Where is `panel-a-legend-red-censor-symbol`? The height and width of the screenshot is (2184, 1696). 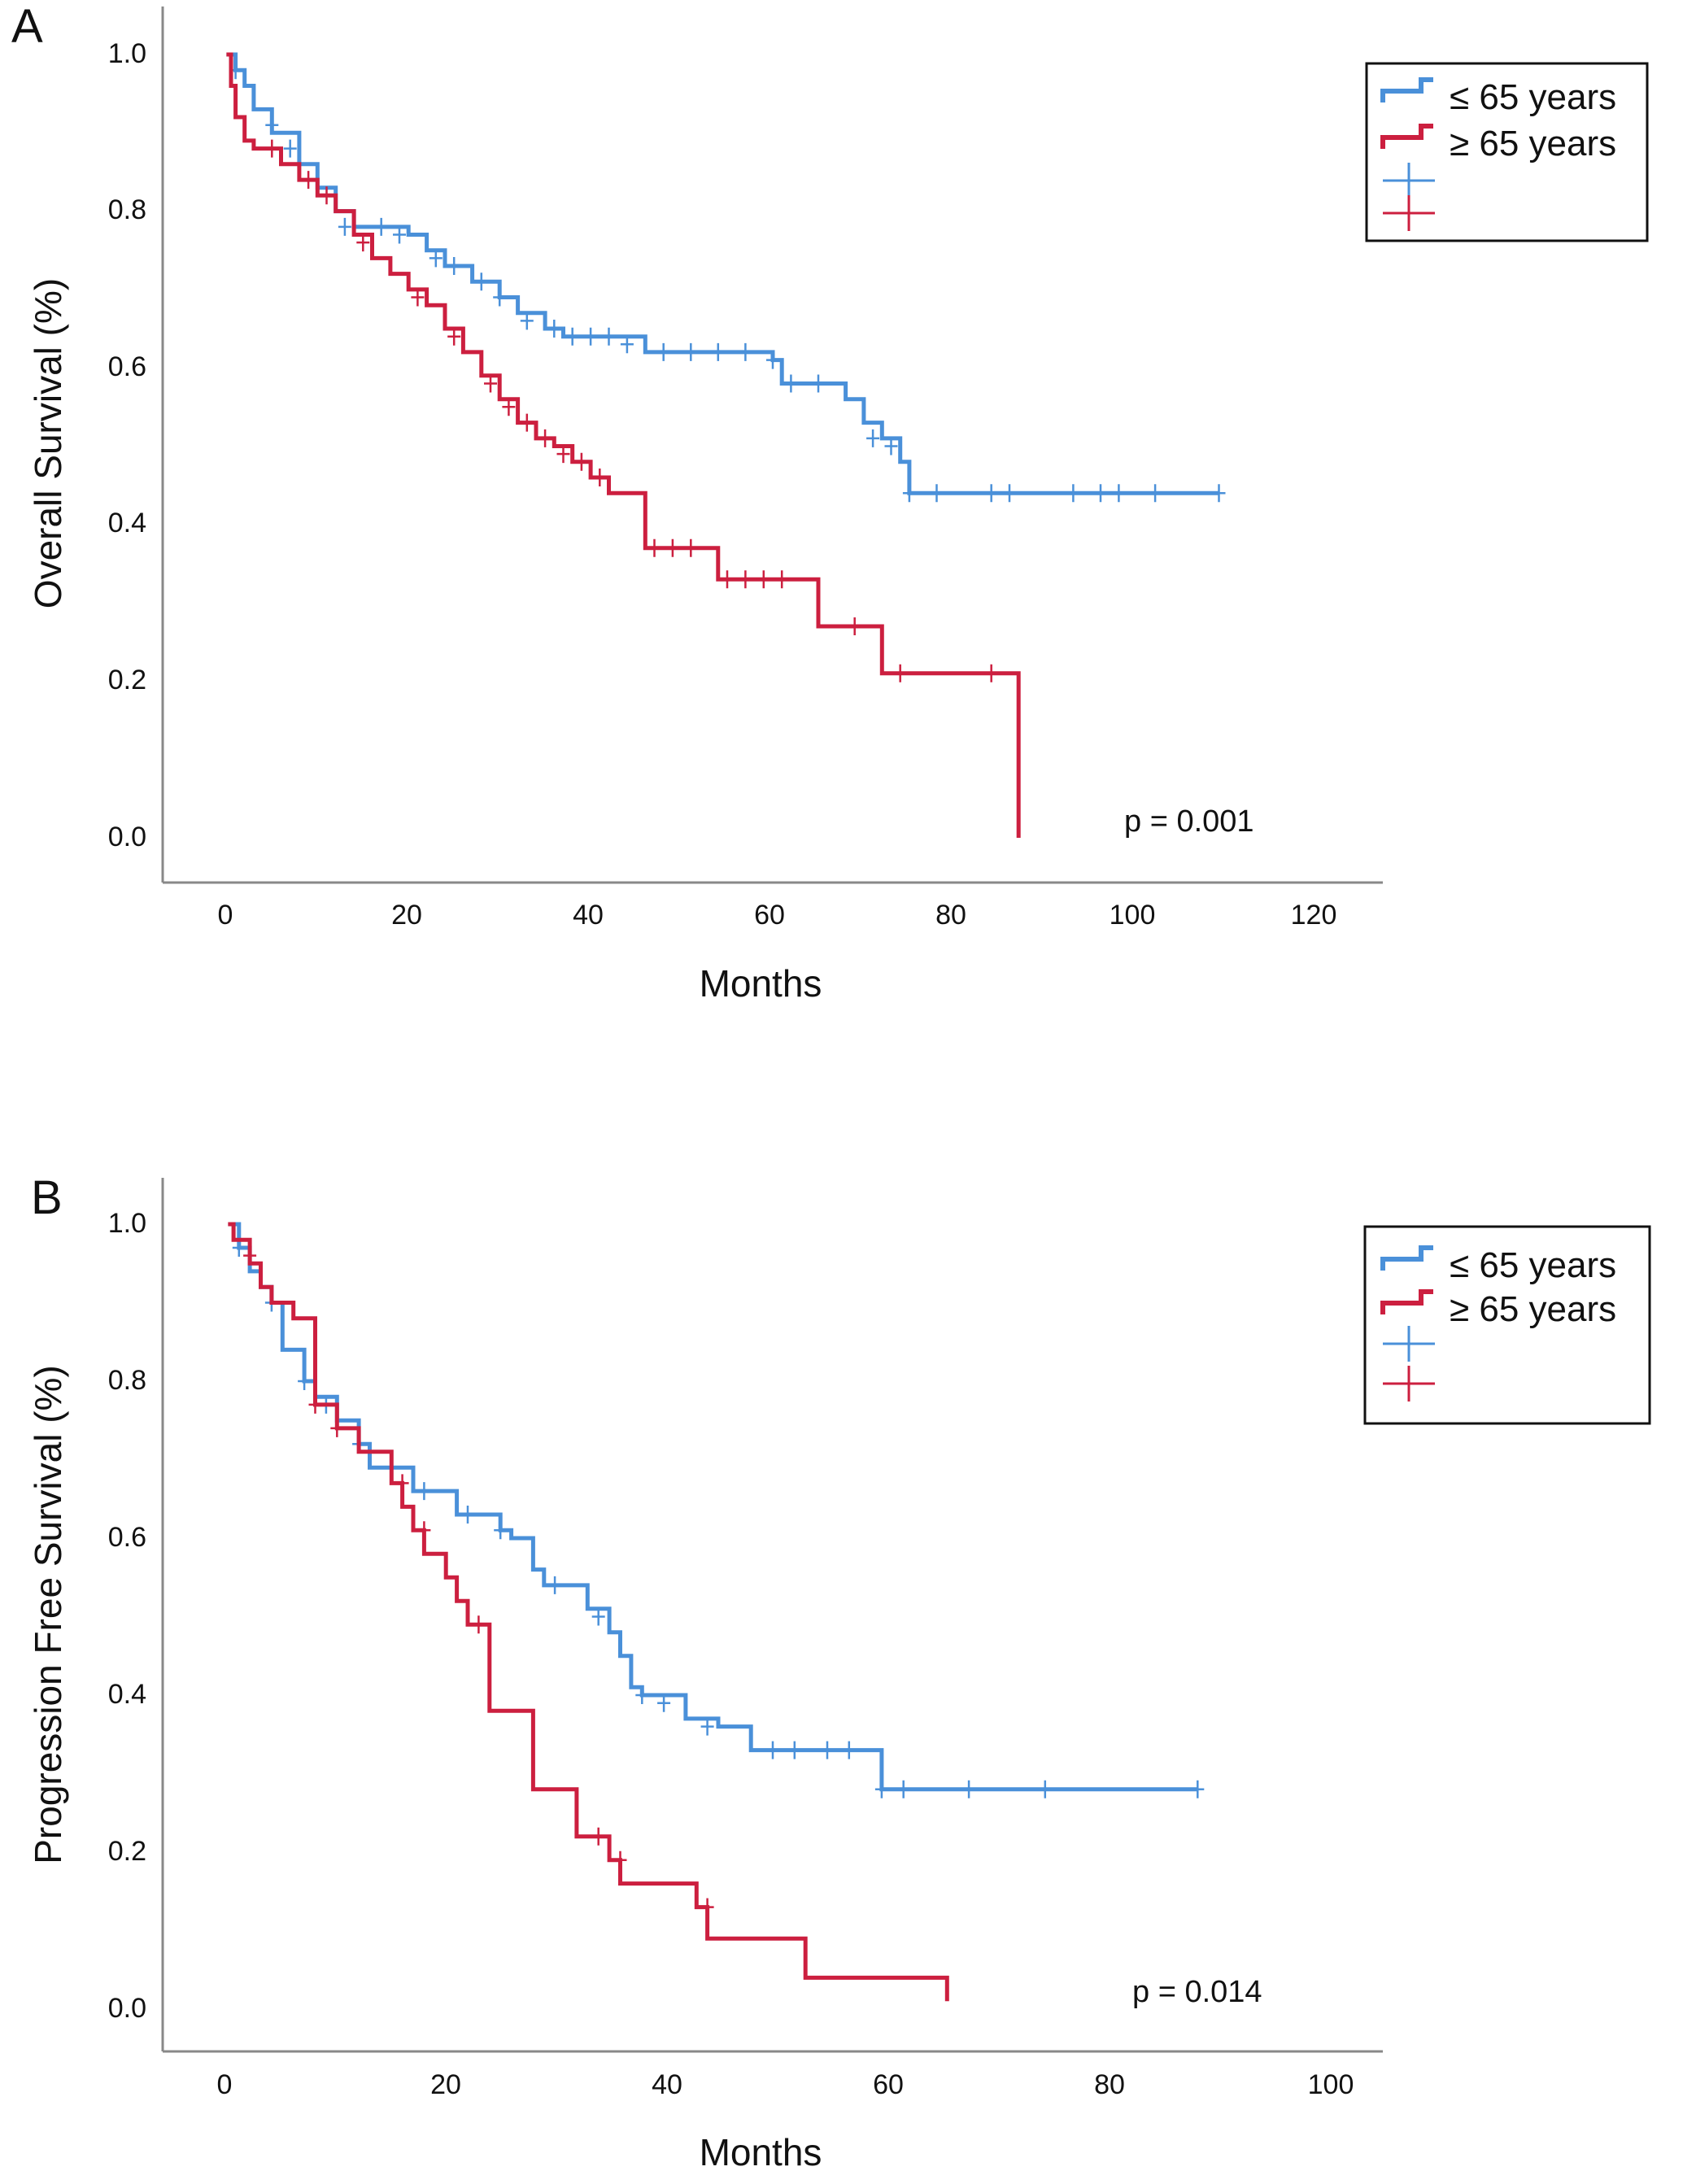
panel-a-legend-red-censor-symbol is located at coordinates (1409, 213).